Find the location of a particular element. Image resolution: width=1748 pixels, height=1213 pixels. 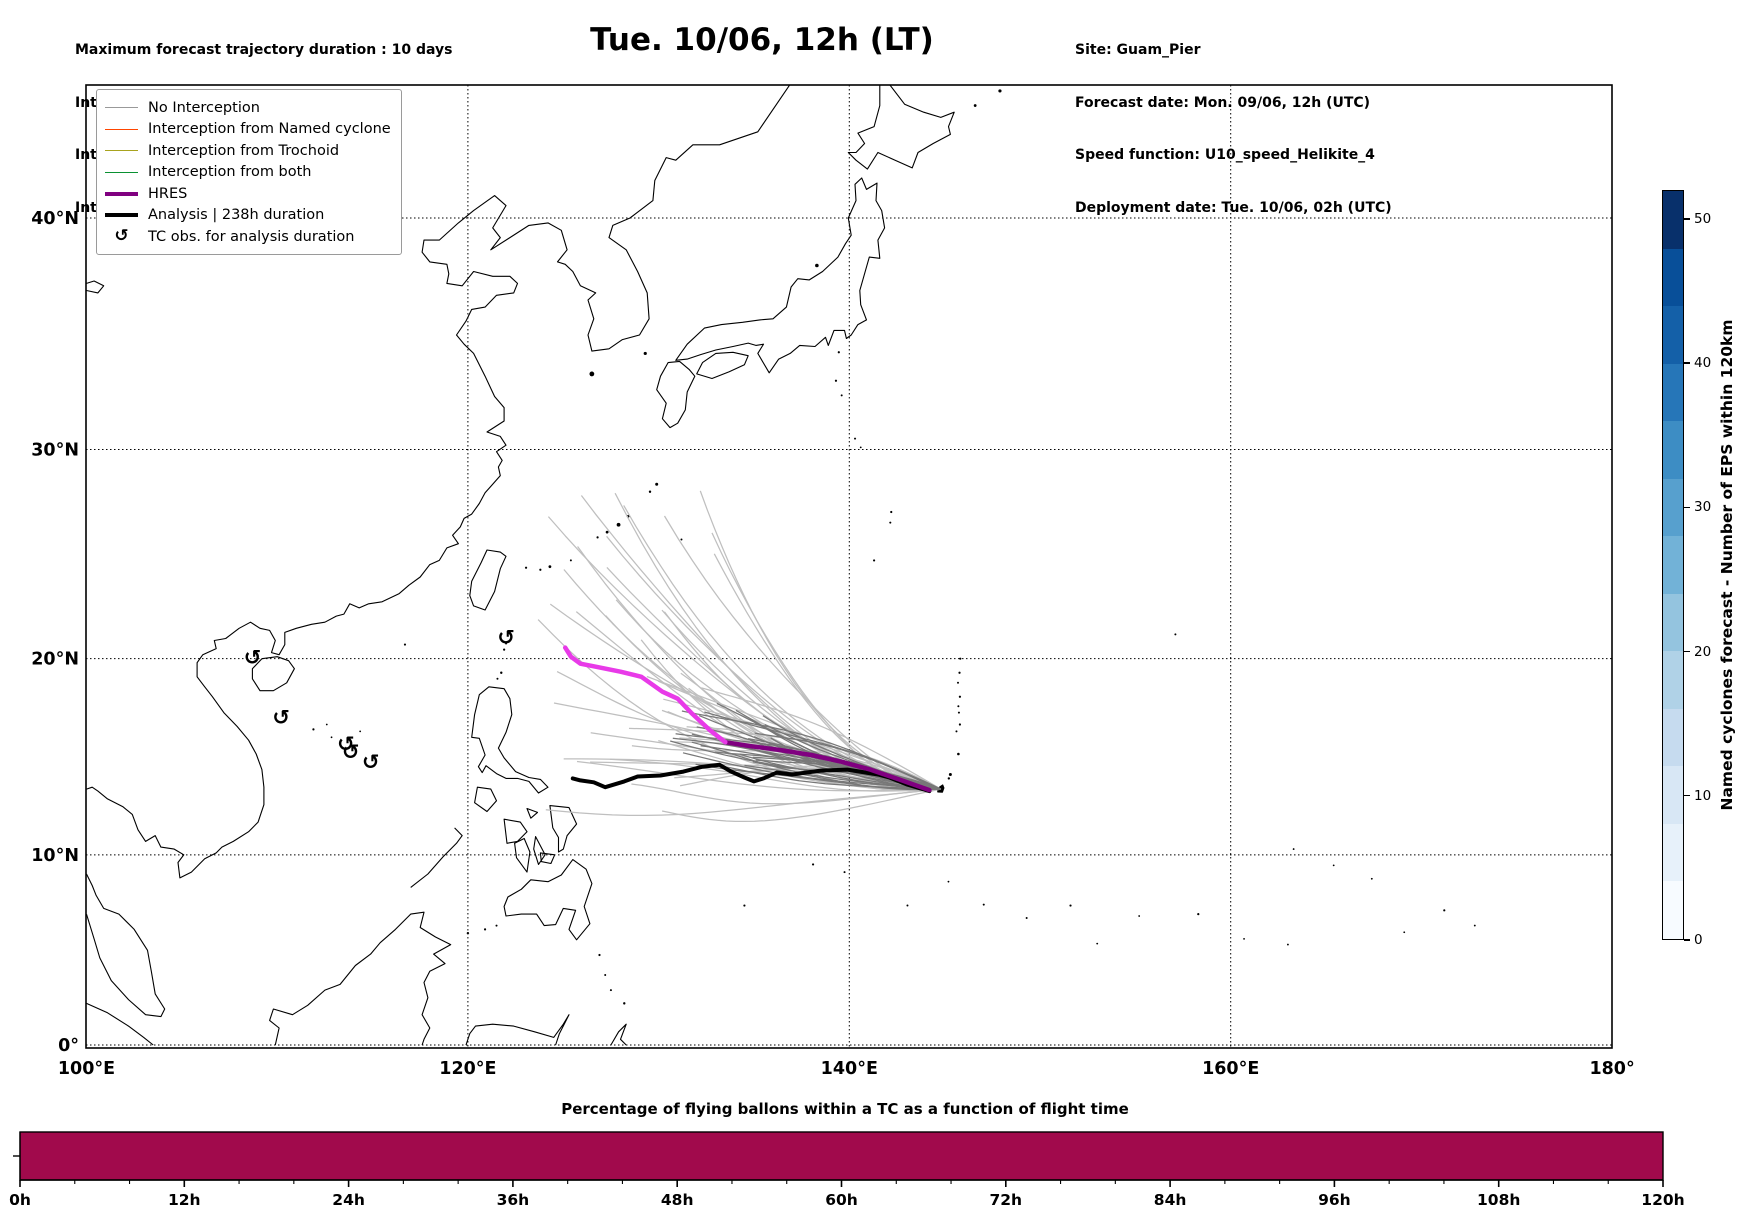

bar-x-tick-label: 120h is located at coordinates (1662, 1200).